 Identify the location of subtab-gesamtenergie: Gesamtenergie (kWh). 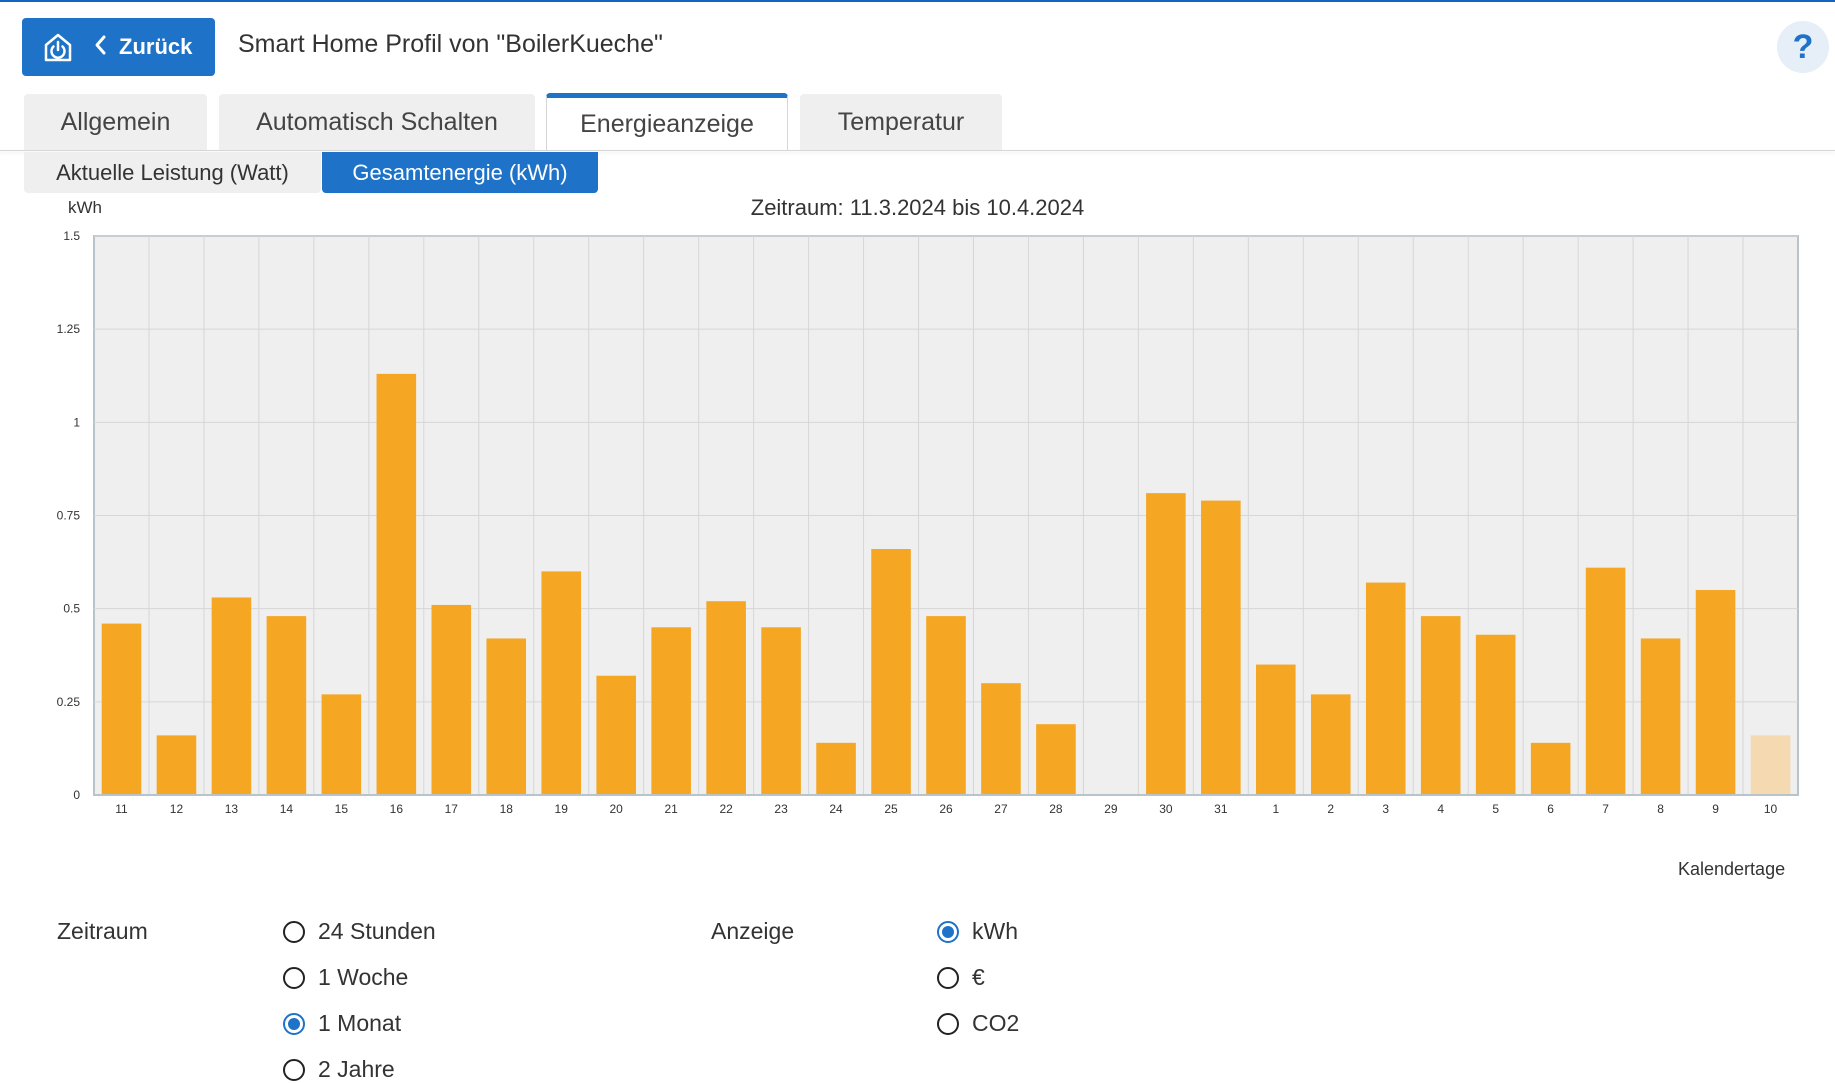
(460, 172).